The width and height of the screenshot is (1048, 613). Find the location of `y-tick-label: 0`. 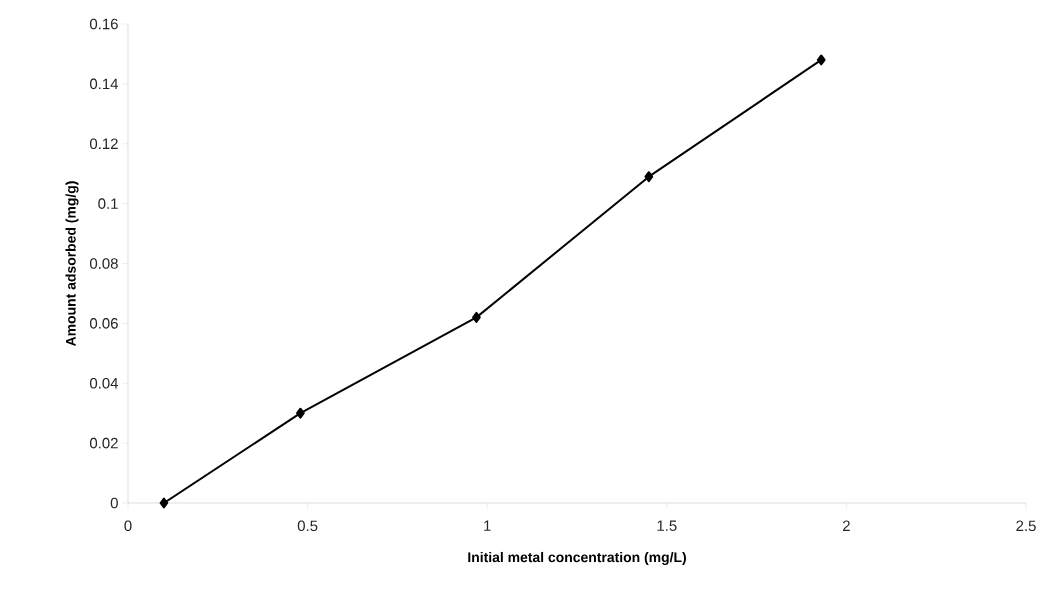

y-tick-label: 0 is located at coordinates (114, 503).